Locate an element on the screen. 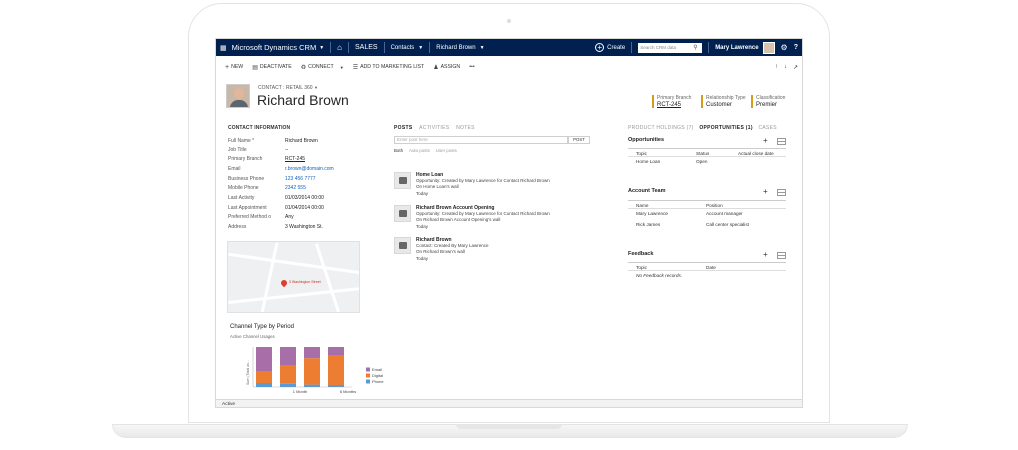 The height and width of the screenshot is (450, 1018). table-row: Mary Lawrence Account manager is located at coordinates (707, 214).